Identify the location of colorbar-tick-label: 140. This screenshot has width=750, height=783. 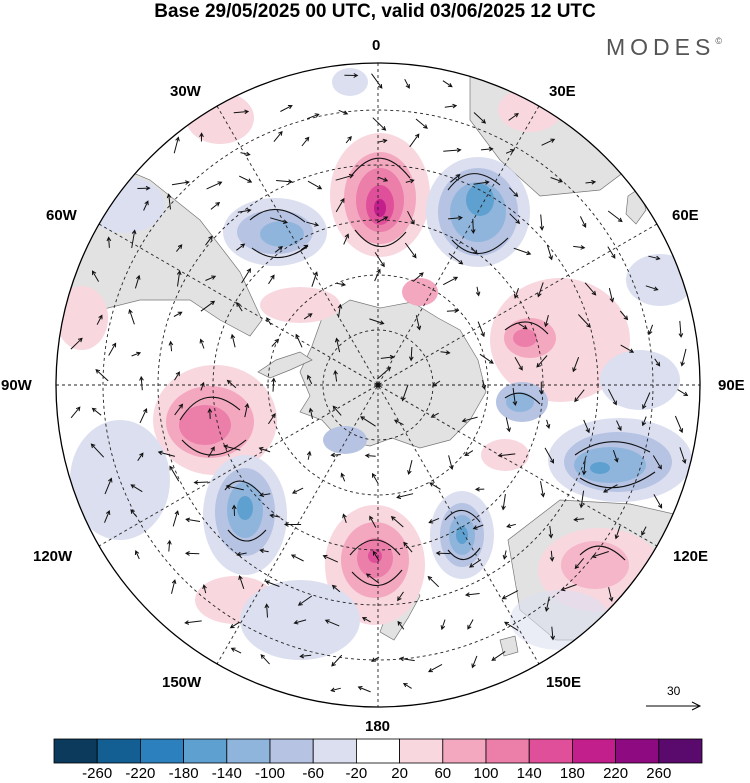
(529, 773).